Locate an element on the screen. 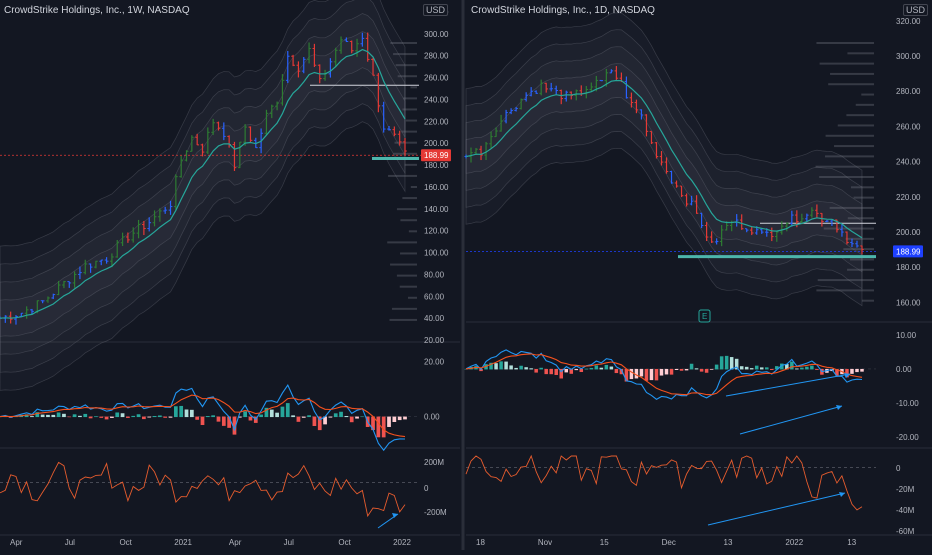 This screenshot has width=932, height=555. right-price-tick: 180.00 is located at coordinates (908, 267).